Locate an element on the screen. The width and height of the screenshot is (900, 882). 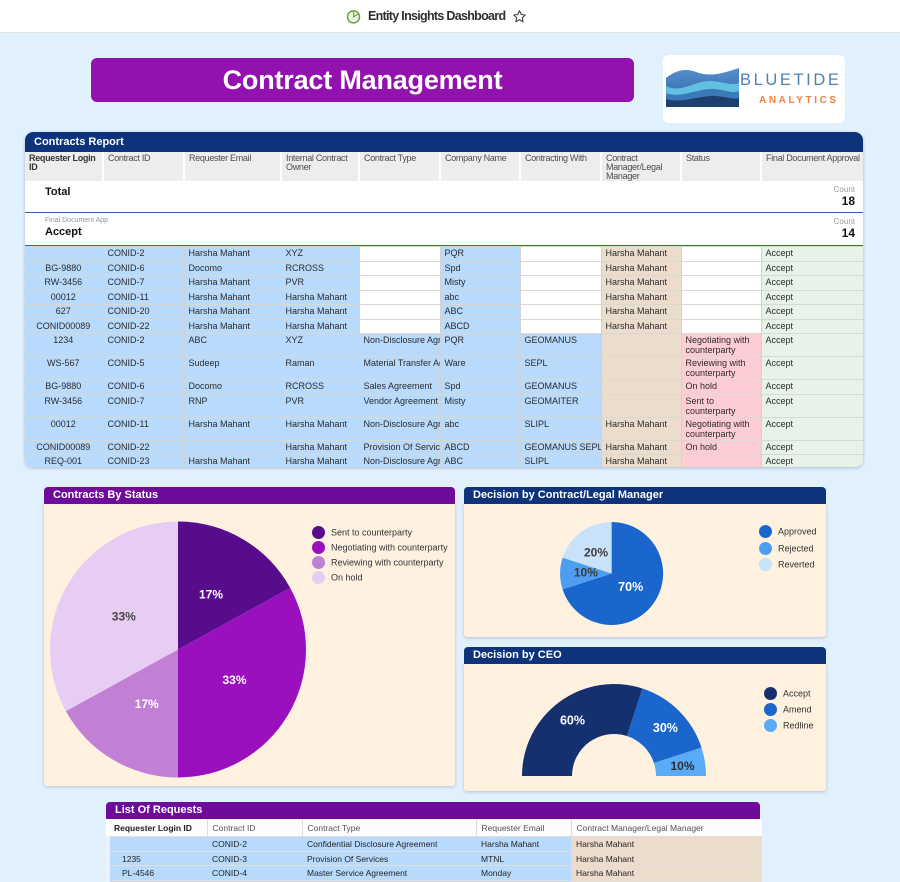
svg-text: 20% is located at coordinates (596, 552).